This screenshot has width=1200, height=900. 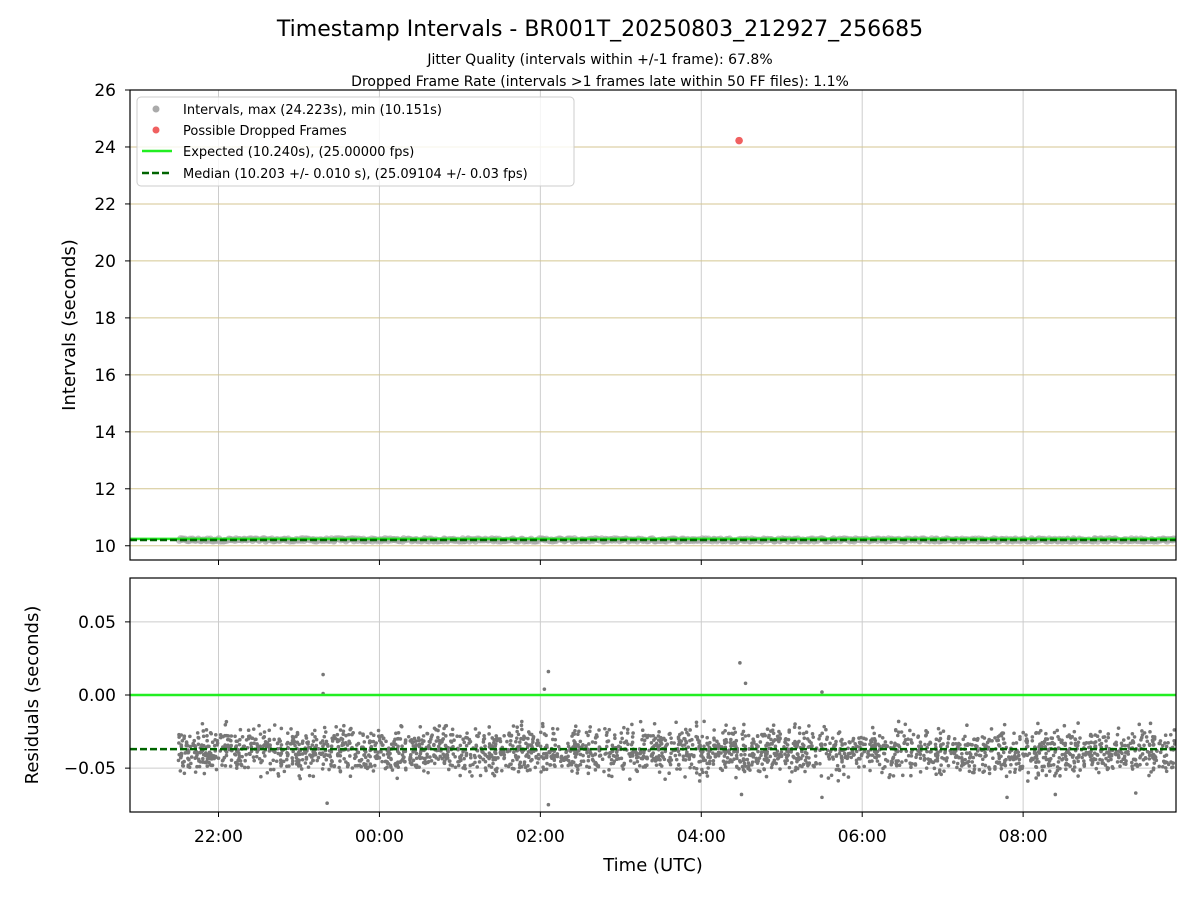 I want to click on intervals-y-tick-label: 18, so click(x=105, y=319).